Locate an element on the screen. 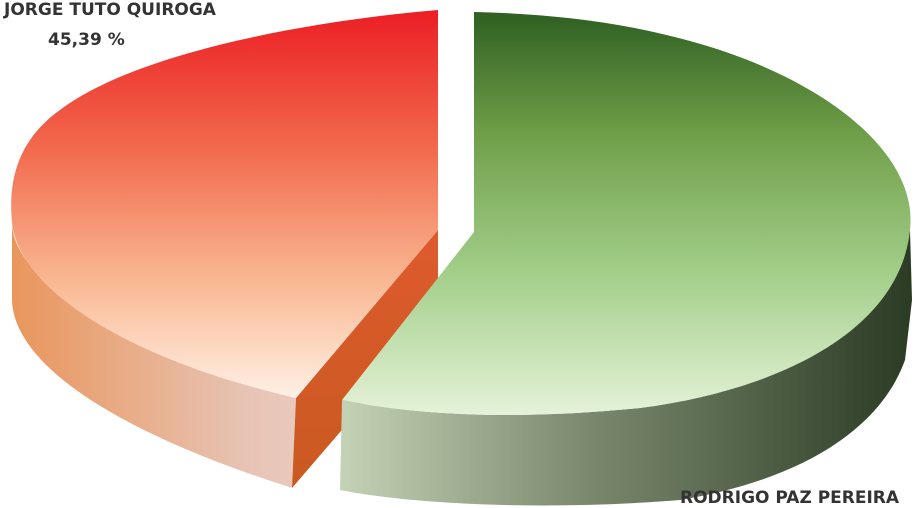 This screenshot has height=508, width=919. slice-quiroga-cut is located at coordinates (365, 249).